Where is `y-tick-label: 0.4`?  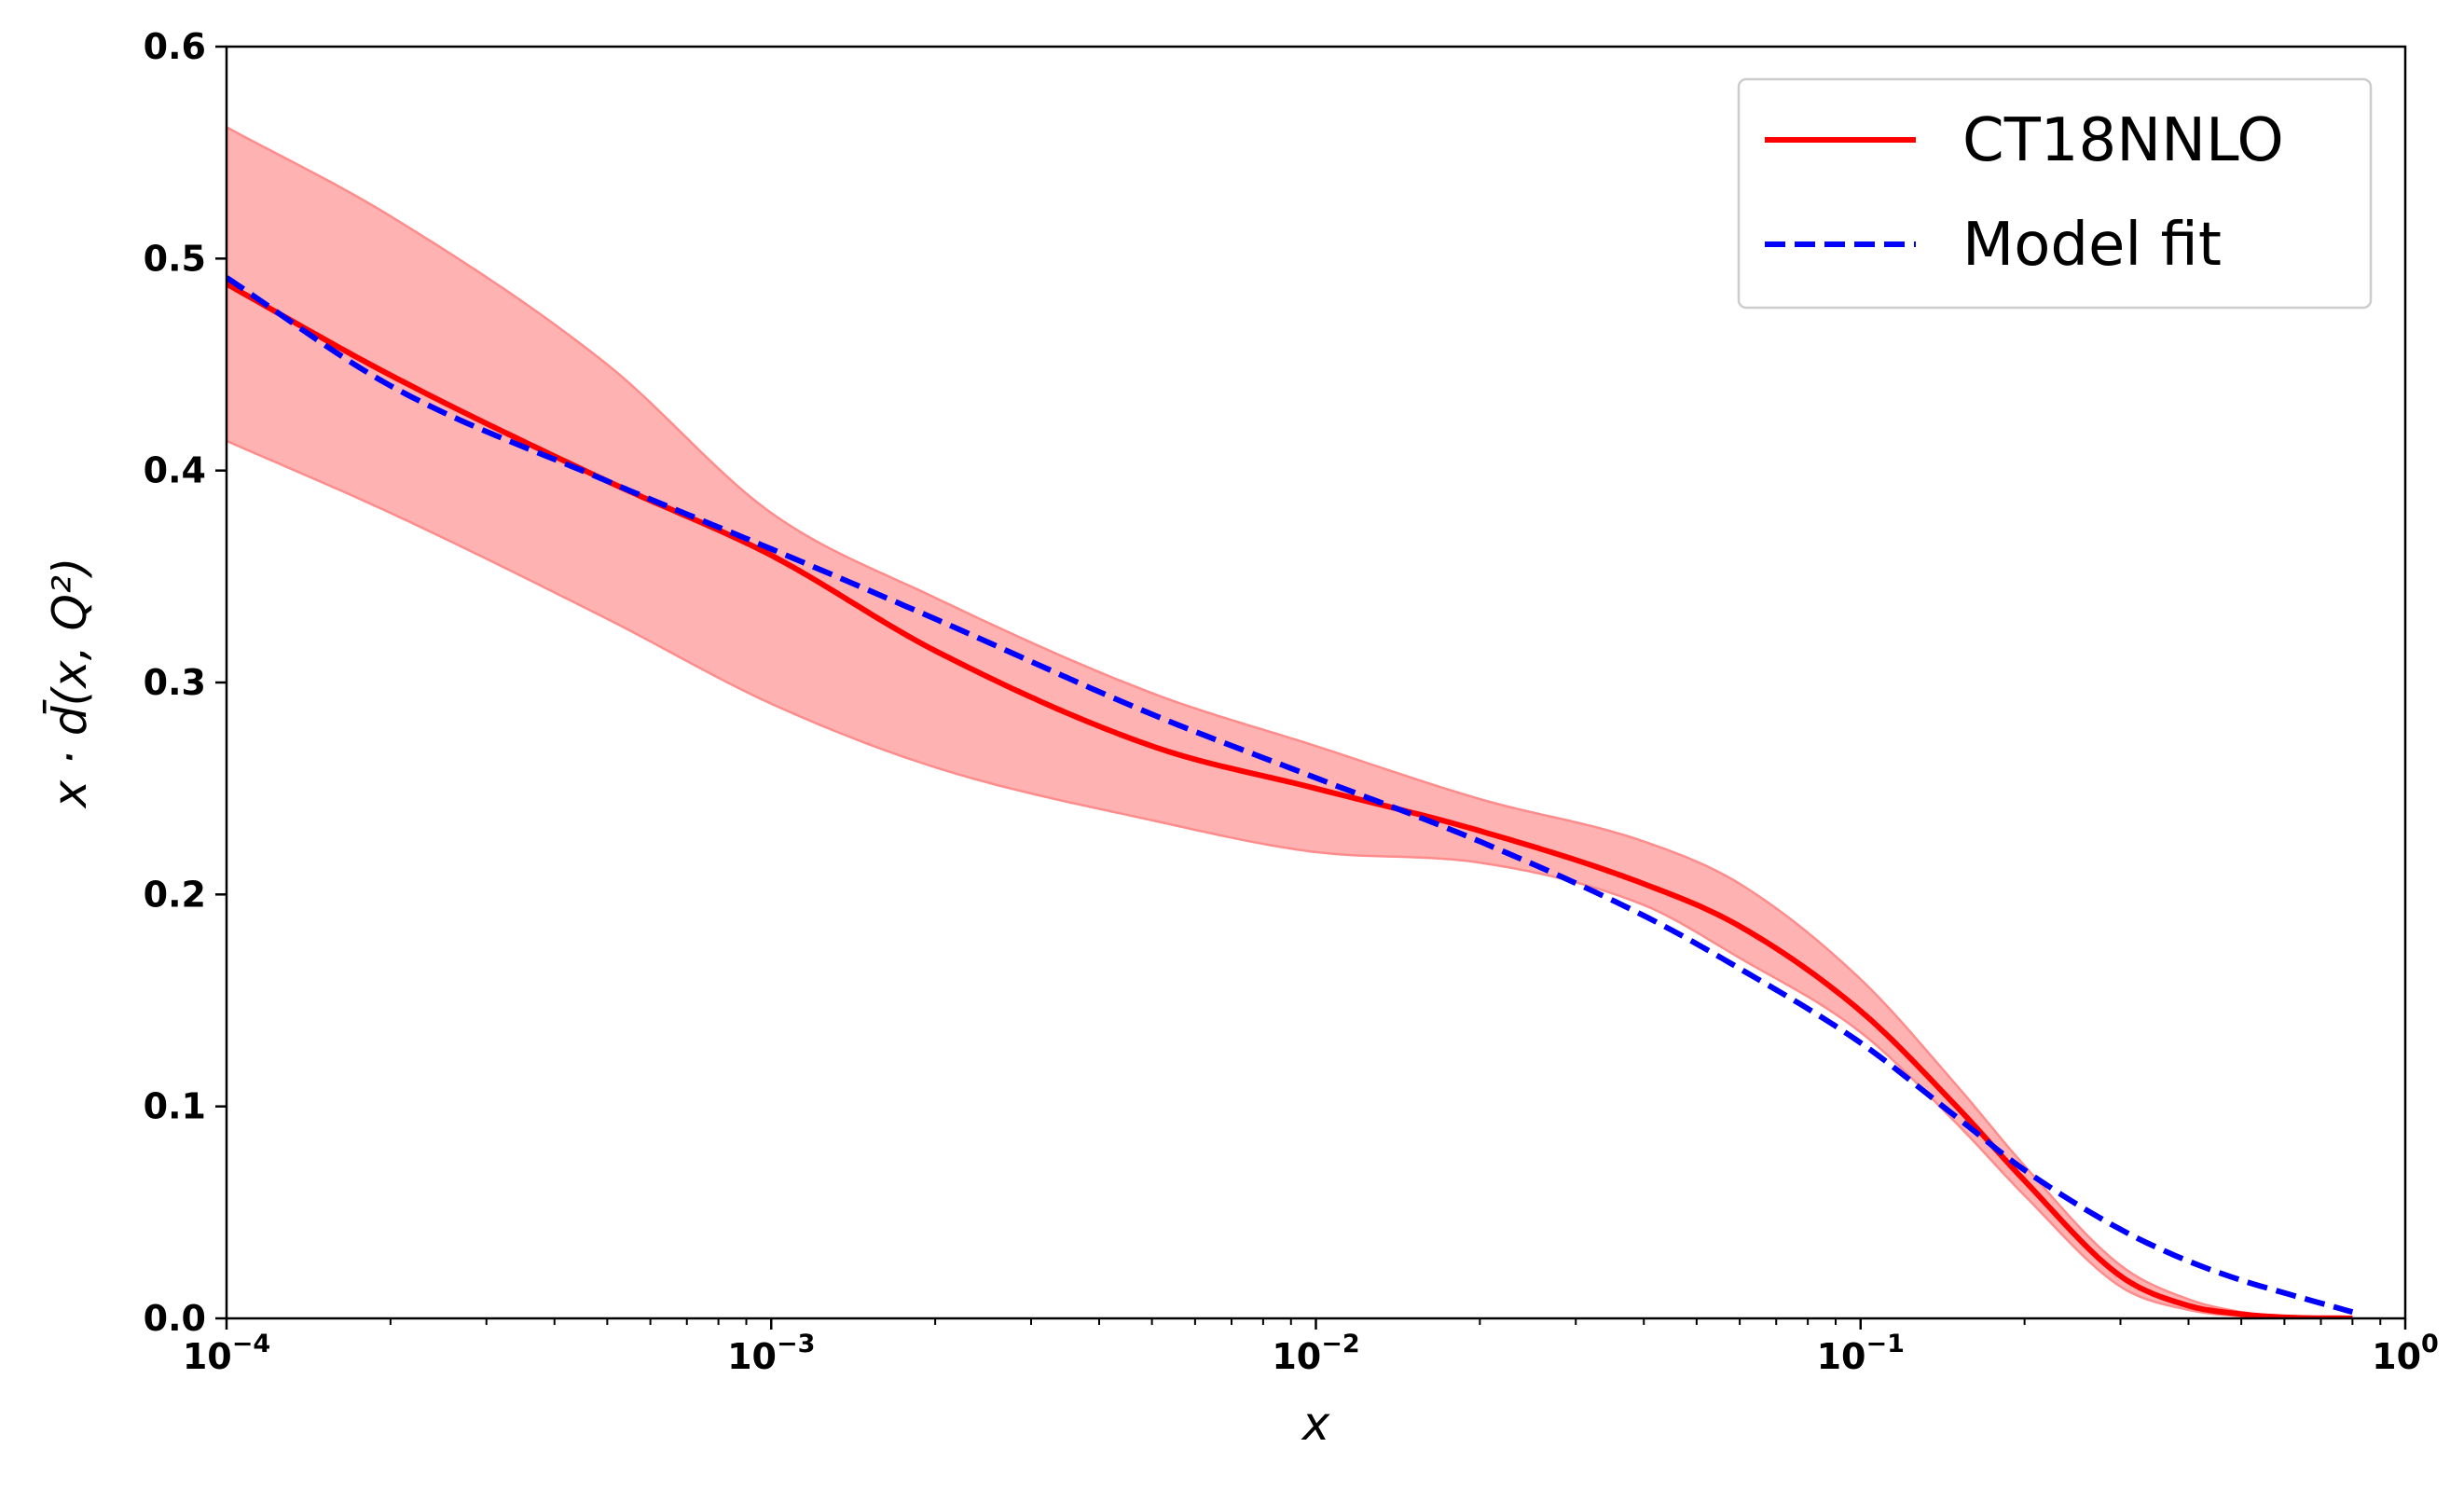
y-tick-label: 0.4 is located at coordinates (175, 470).